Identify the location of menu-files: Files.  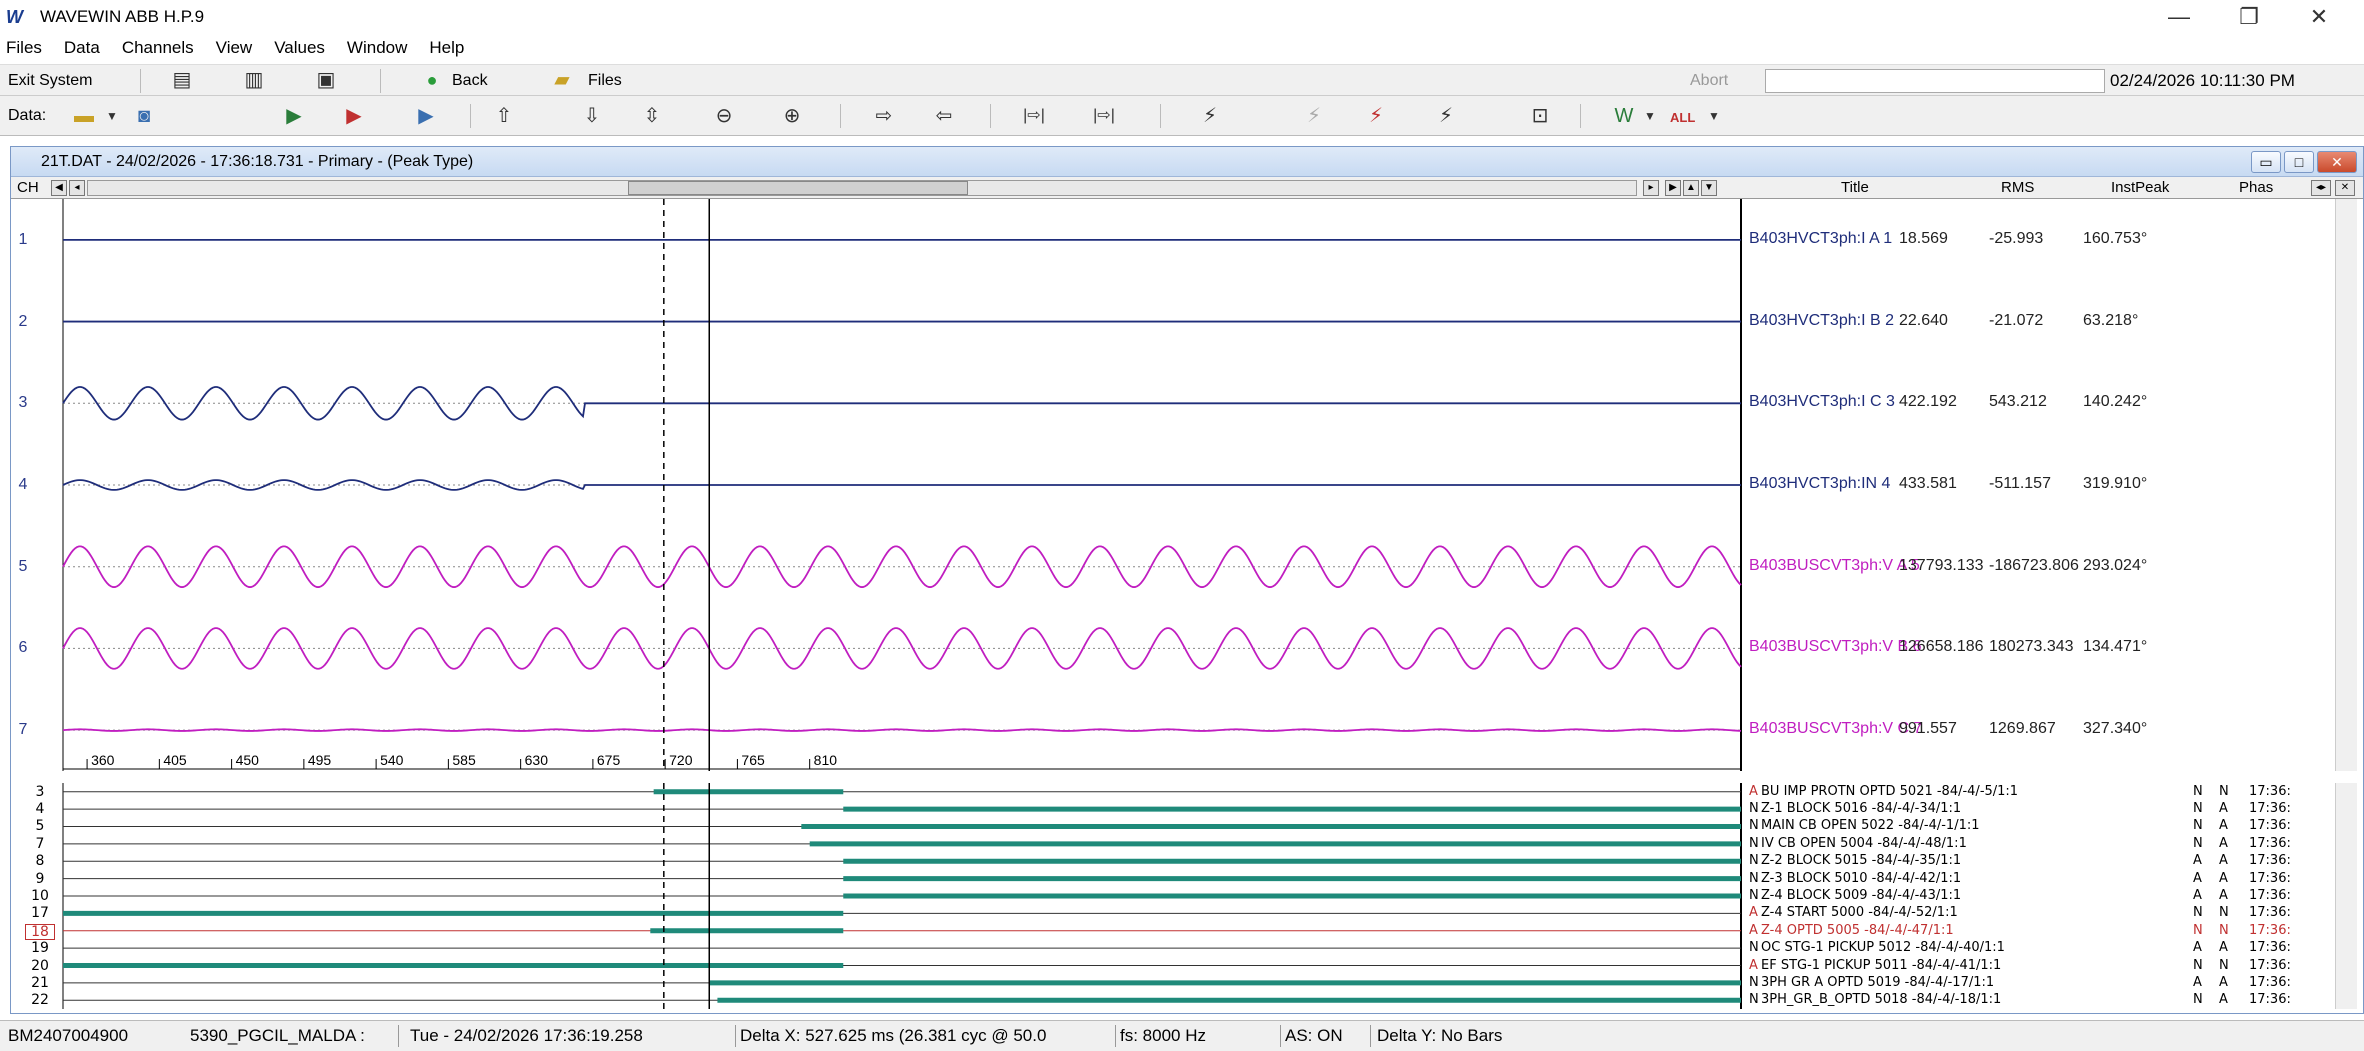
(24, 47).